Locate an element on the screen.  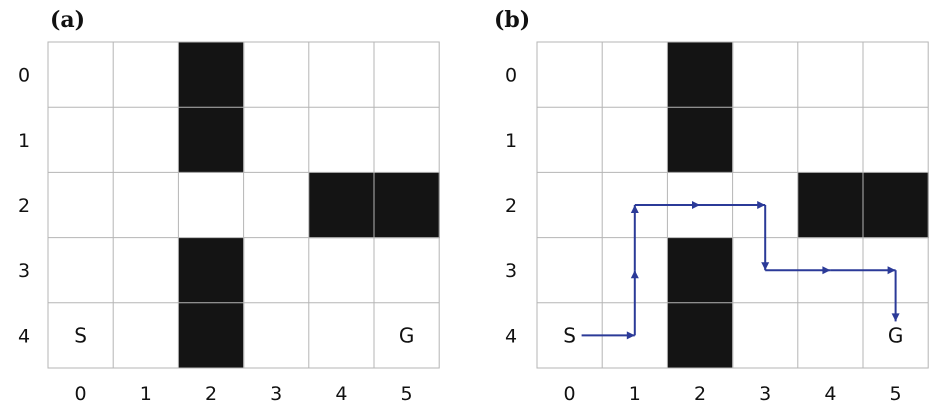
panel-a-label: (a) is located at coordinates (67, 20).